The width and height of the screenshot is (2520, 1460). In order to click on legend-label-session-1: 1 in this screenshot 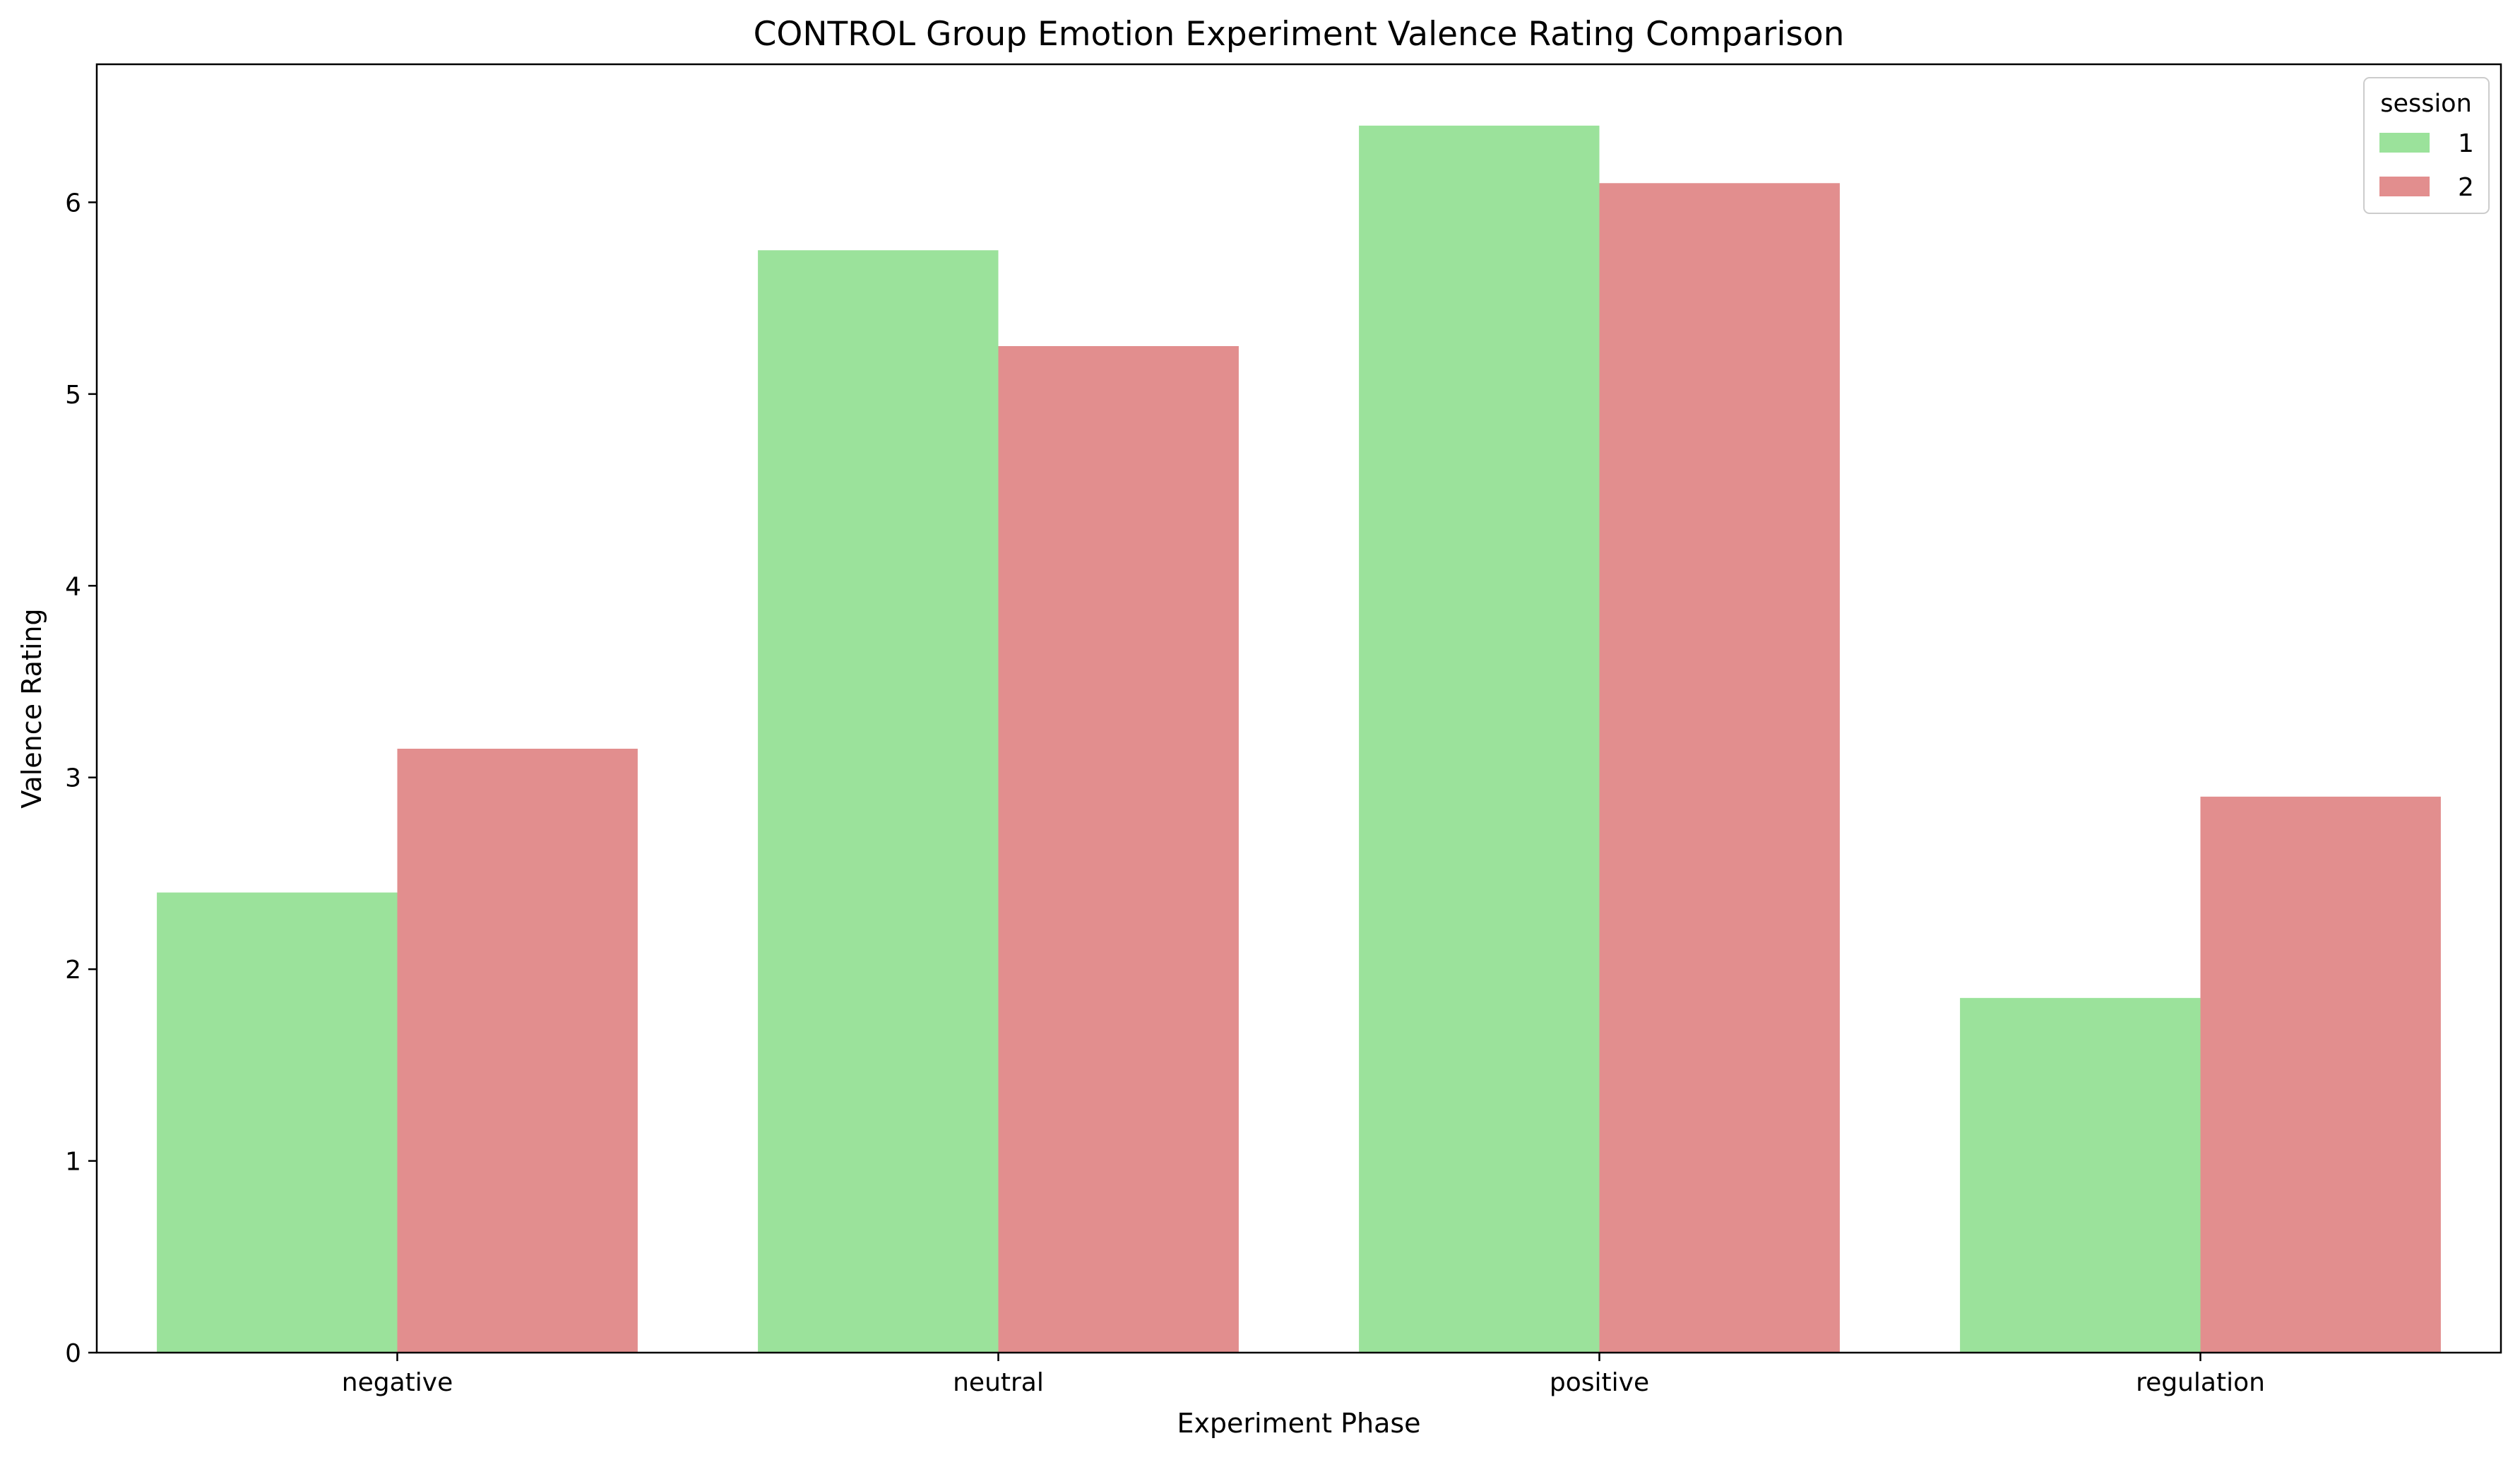, I will do `click(2466, 143)`.